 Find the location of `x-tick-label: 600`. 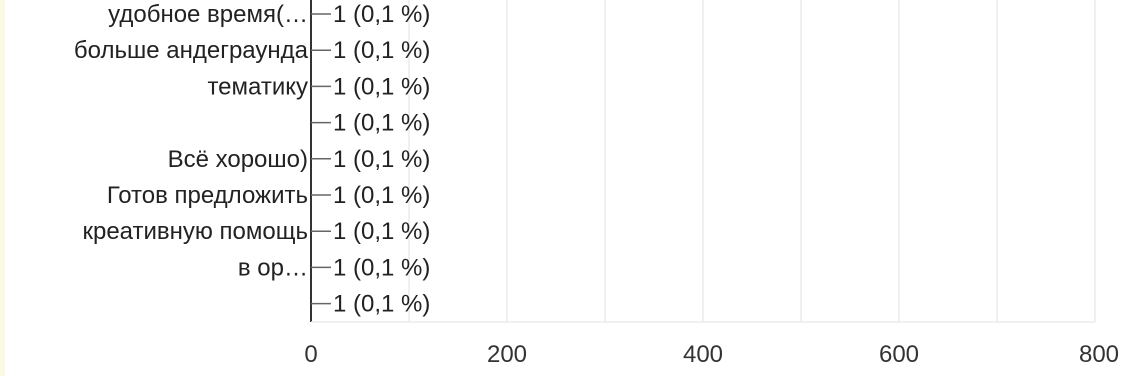

x-tick-label: 600 is located at coordinates (899, 354).